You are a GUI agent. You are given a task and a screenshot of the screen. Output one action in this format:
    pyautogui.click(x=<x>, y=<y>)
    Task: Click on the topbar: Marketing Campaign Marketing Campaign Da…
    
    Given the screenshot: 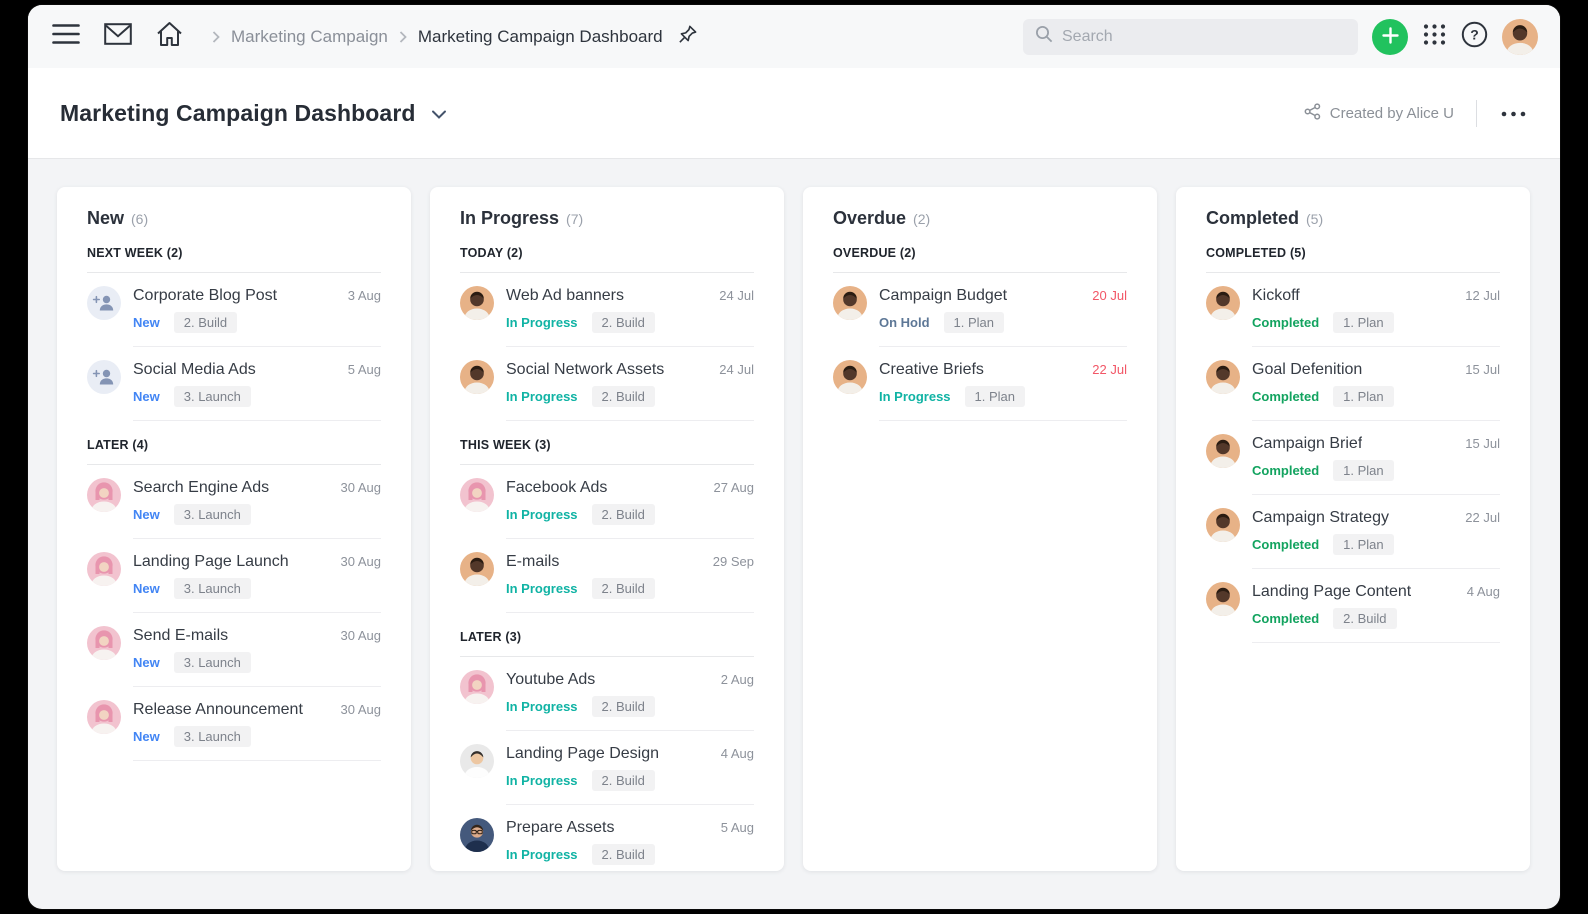 What is the action you would take?
    pyautogui.click(x=794, y=36)
    